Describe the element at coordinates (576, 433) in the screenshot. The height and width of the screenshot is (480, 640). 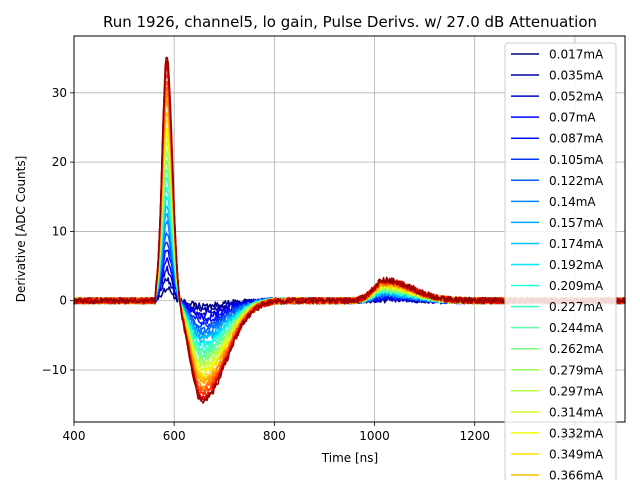
I see `legend-label: 0.332mA` at that location.